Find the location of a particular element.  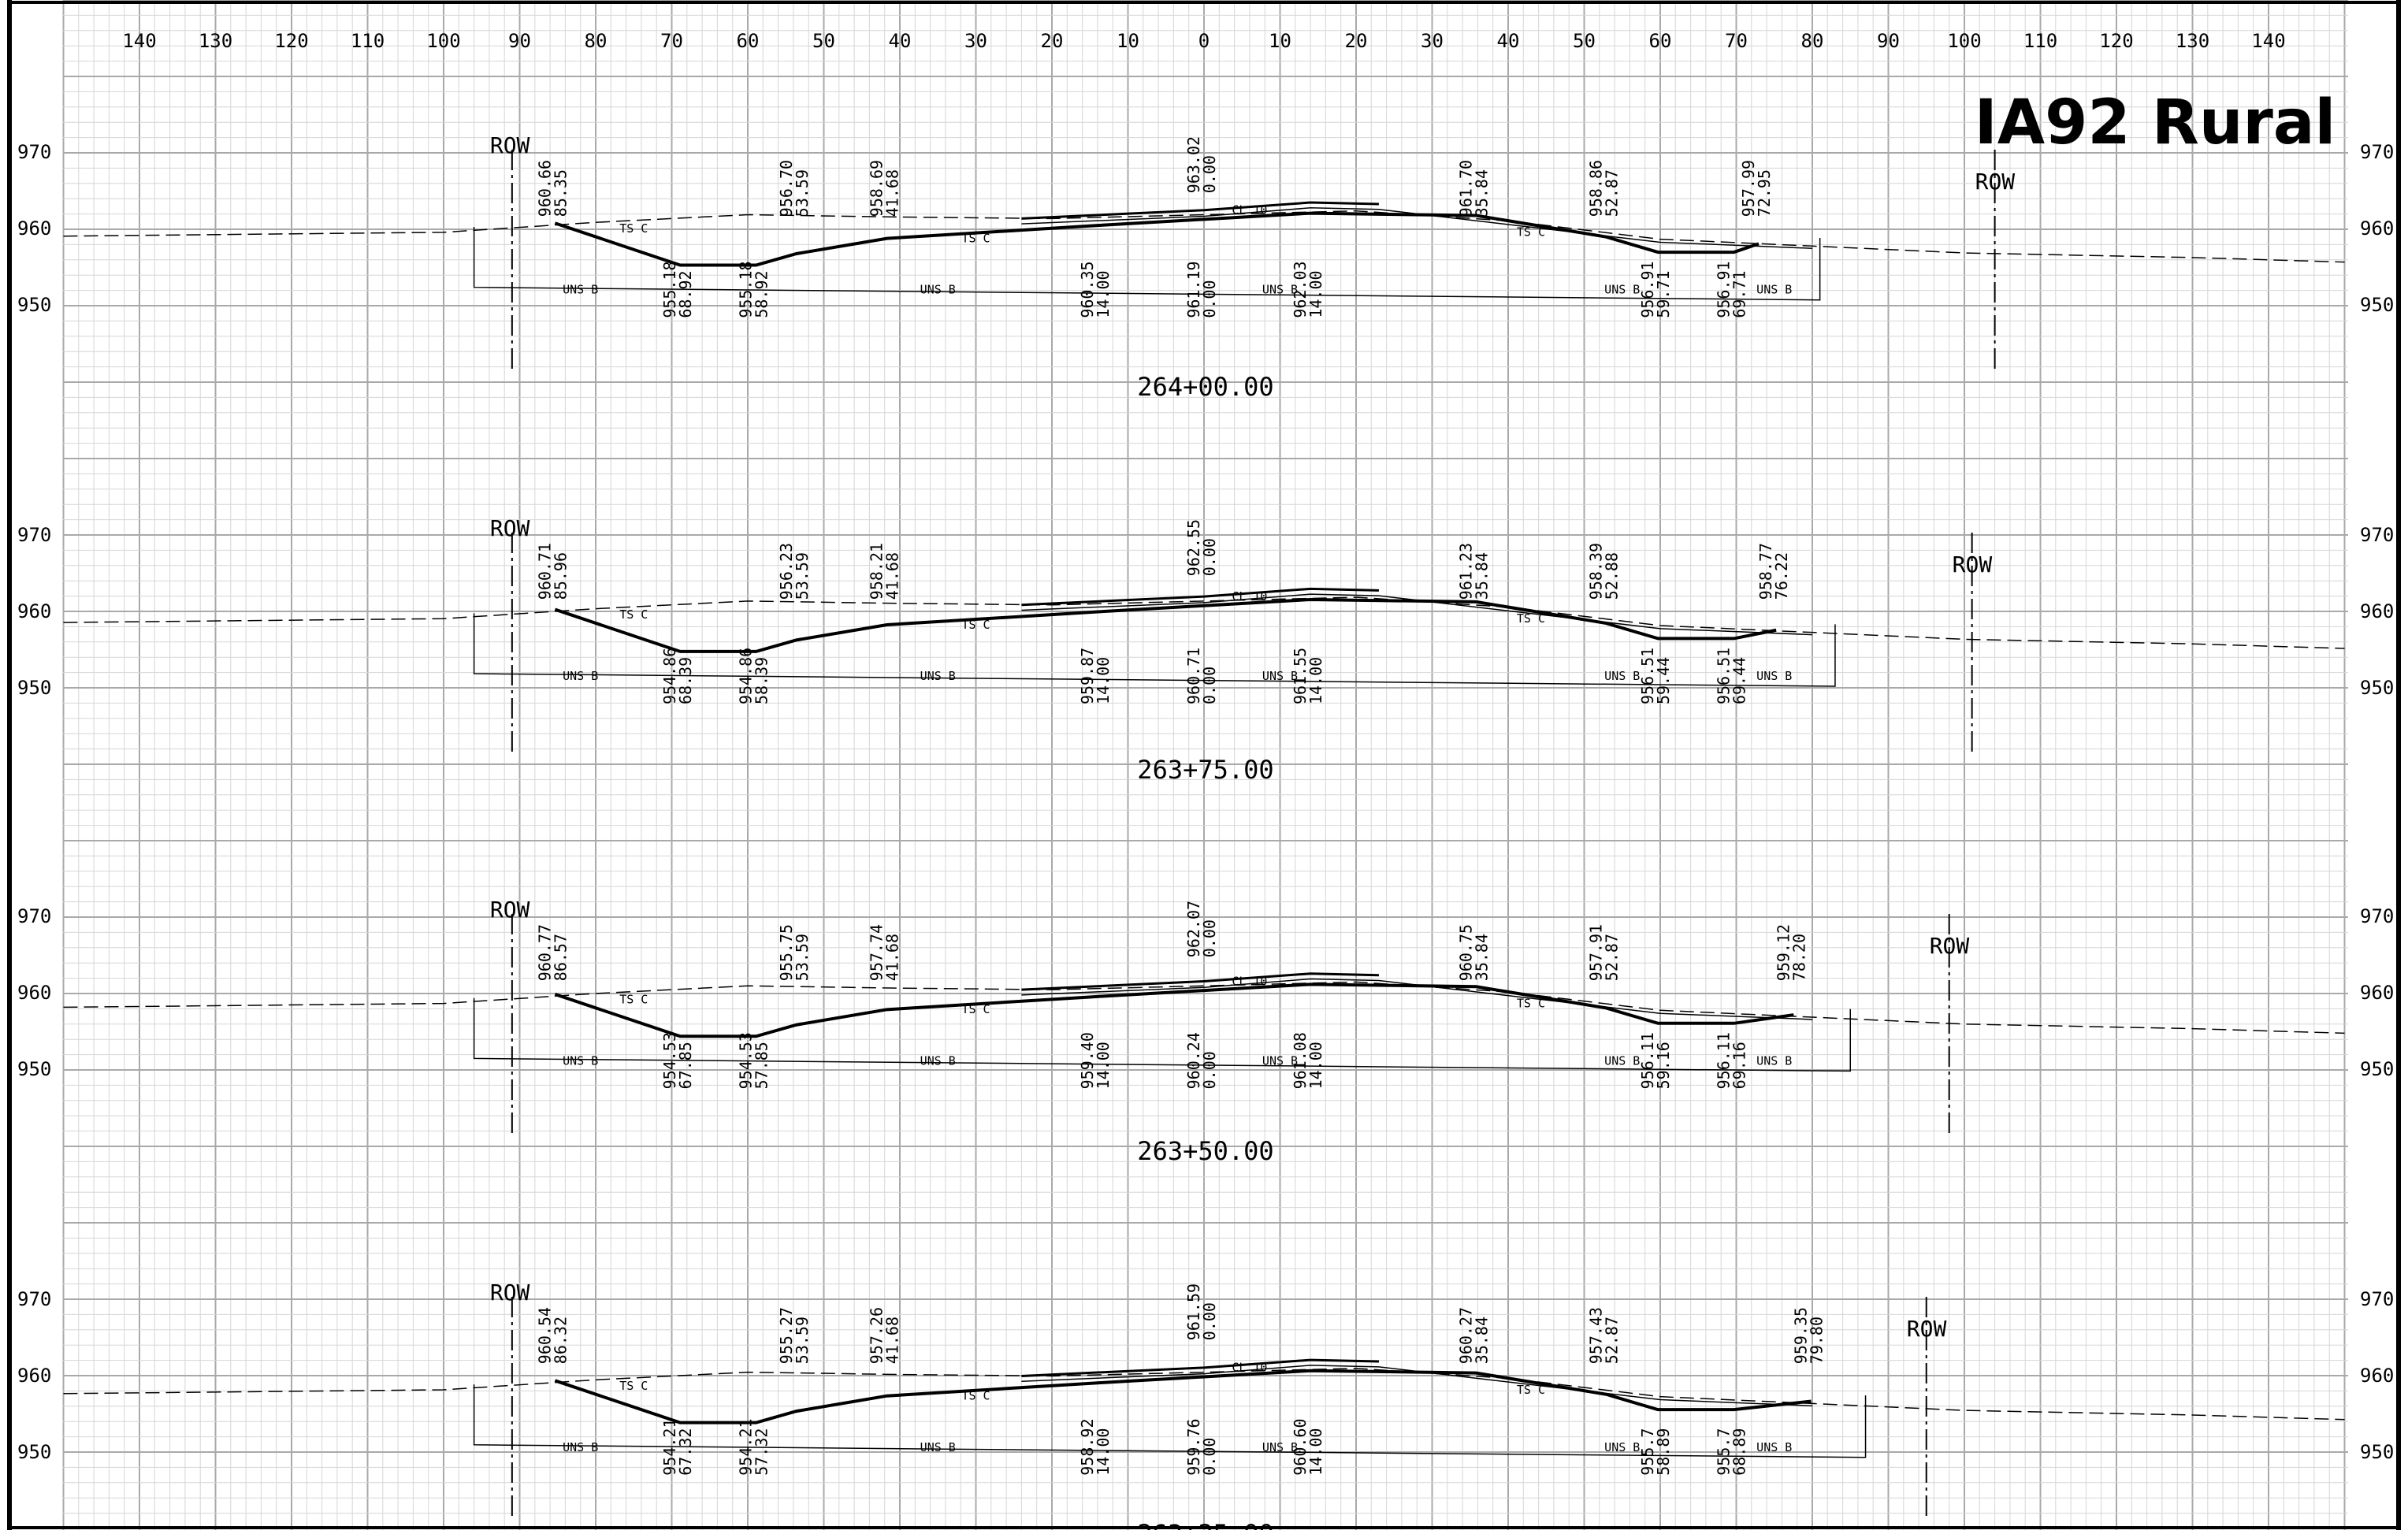

cl-label: CL 10 is located at coordinates (1249, 596).